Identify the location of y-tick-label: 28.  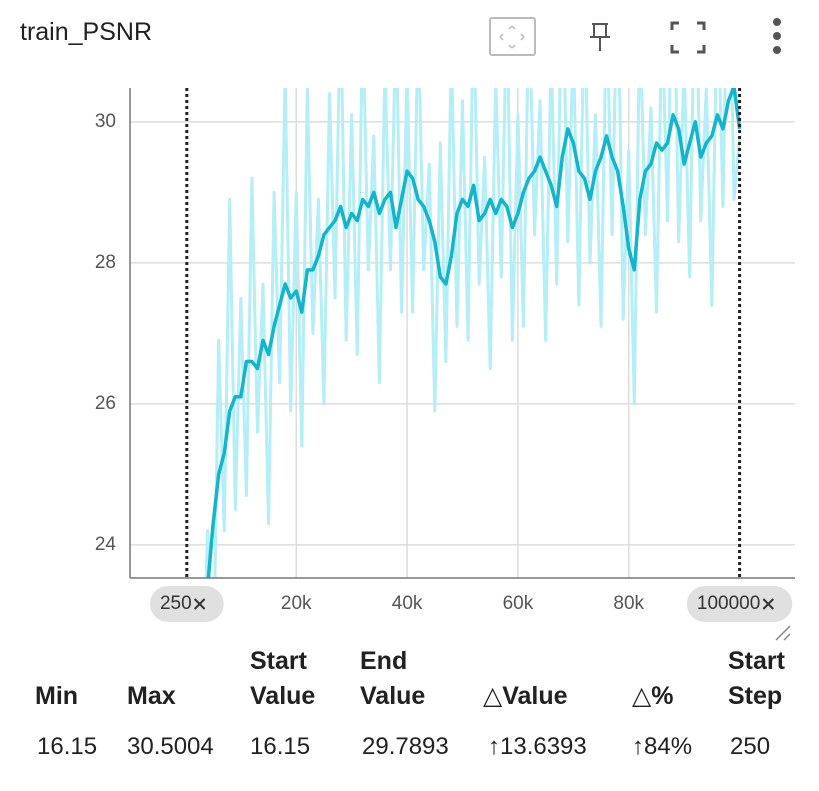
(105, 262).